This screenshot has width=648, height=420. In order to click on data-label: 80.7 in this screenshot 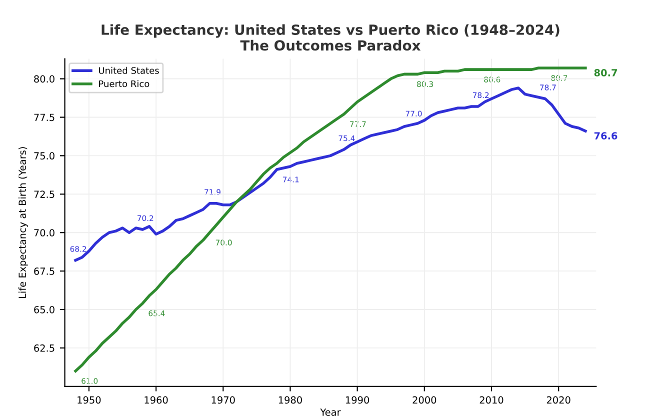, I will do `click(605, 72)`.